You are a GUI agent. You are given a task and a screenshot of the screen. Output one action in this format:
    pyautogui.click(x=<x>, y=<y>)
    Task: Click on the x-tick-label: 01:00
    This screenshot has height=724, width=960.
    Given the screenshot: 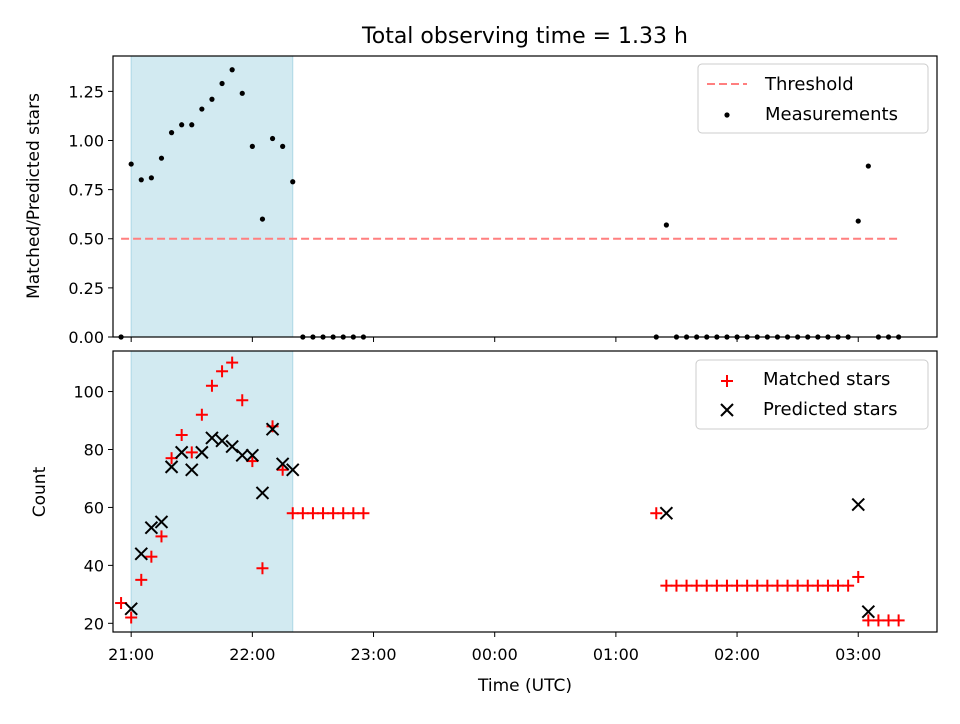 What is the action you would take?
    pyautogui.click(x=616, y=654)
    